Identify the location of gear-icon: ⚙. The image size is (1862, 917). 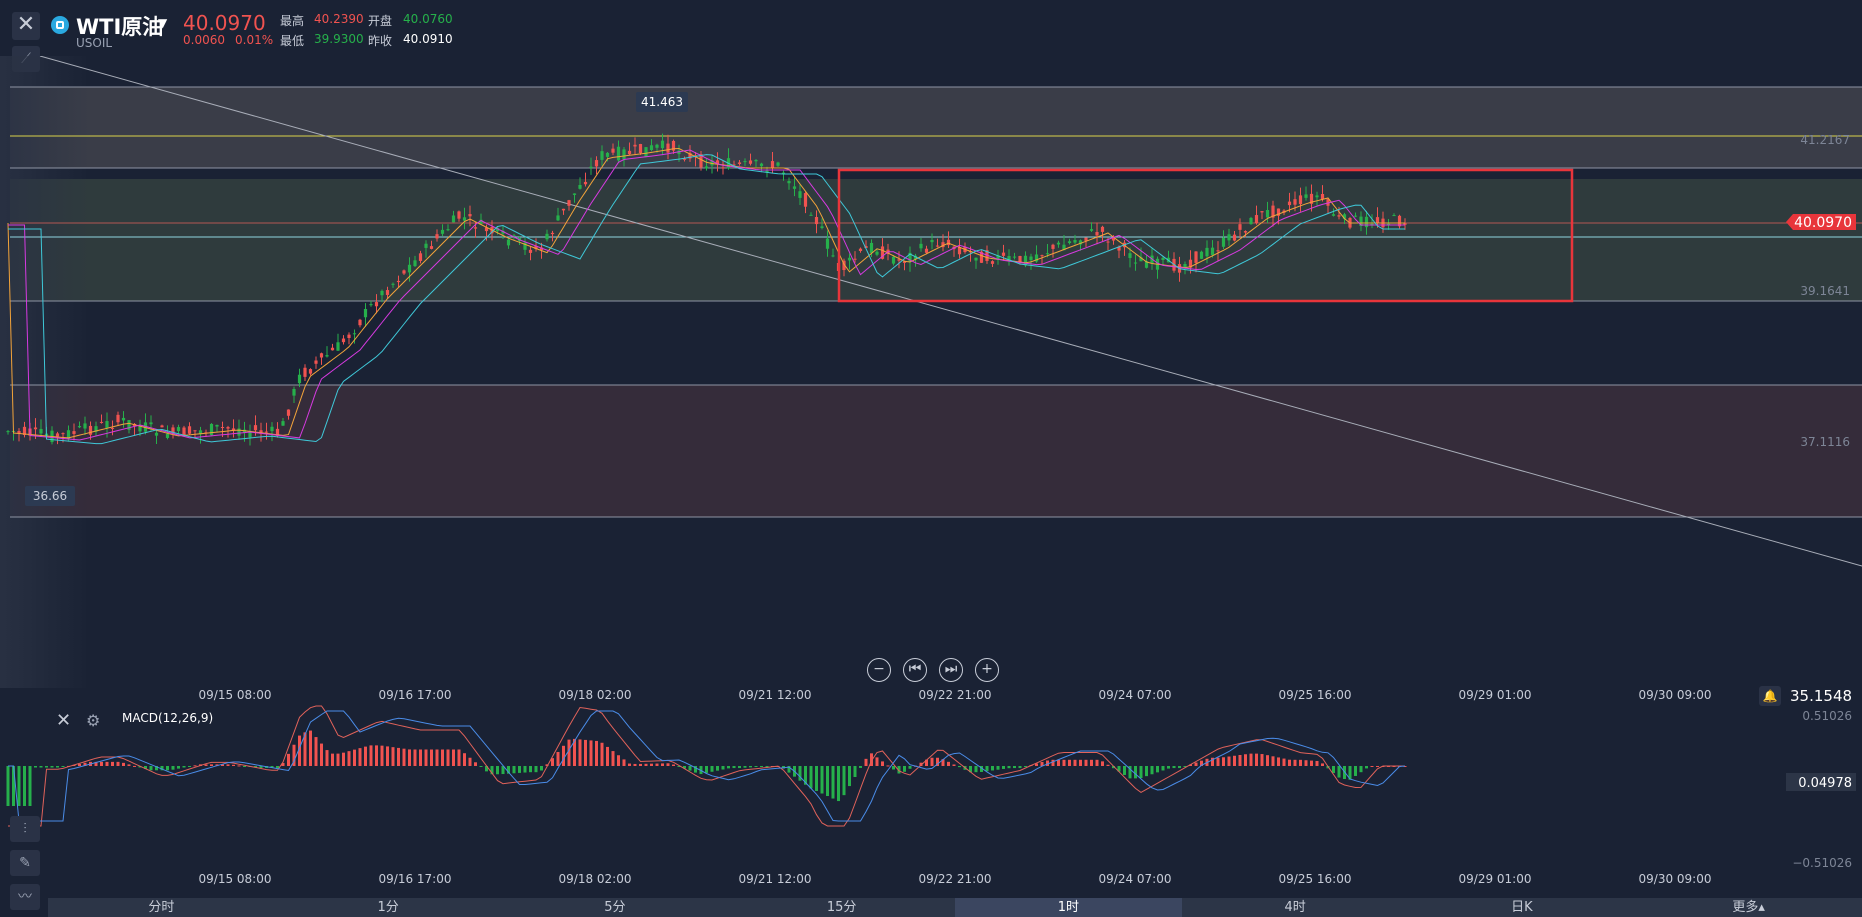
(93, 720).